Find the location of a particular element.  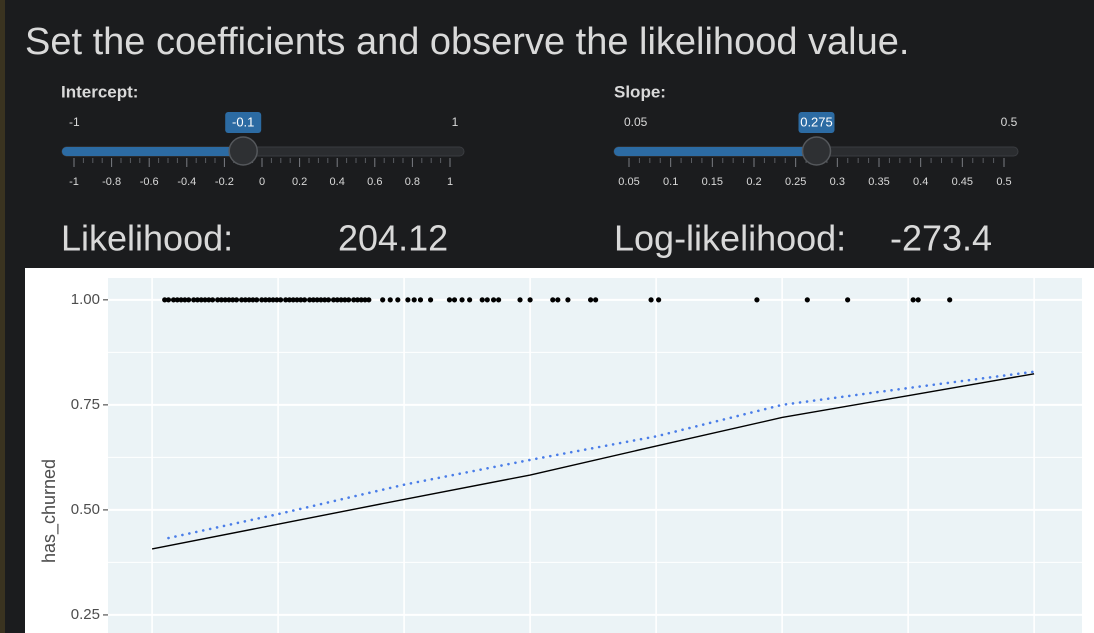

slider-tick-label: 0.45 is located at coordinates (962, 182).